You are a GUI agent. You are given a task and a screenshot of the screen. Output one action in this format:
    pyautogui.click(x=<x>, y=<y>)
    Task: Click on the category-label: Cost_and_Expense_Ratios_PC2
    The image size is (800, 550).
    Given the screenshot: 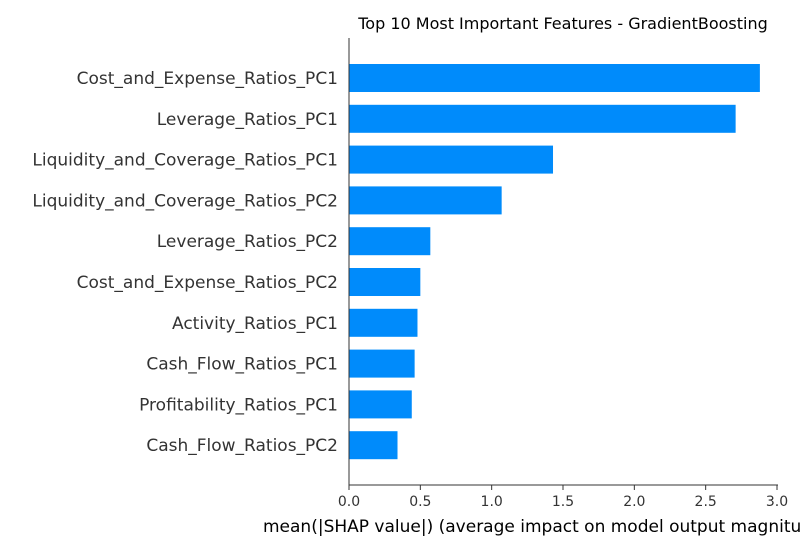 What is the action you would take?
    pyautogui.click(x=207, y=283)
    